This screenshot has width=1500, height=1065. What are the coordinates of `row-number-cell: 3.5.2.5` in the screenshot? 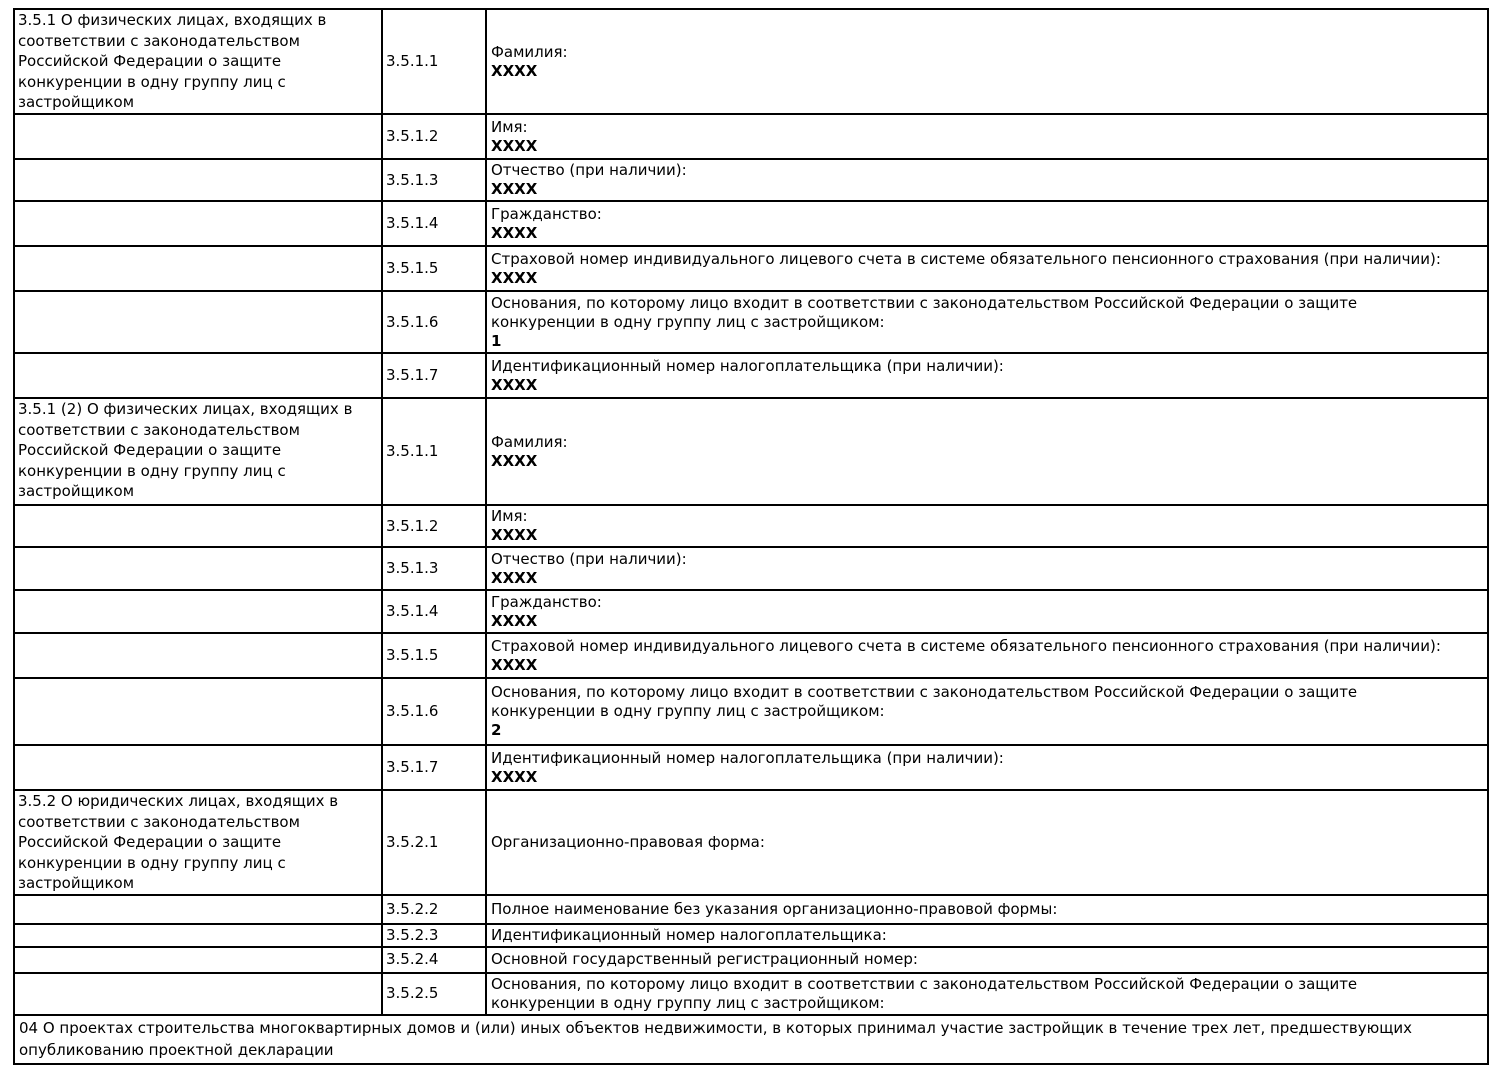 It's located at (434, 993).